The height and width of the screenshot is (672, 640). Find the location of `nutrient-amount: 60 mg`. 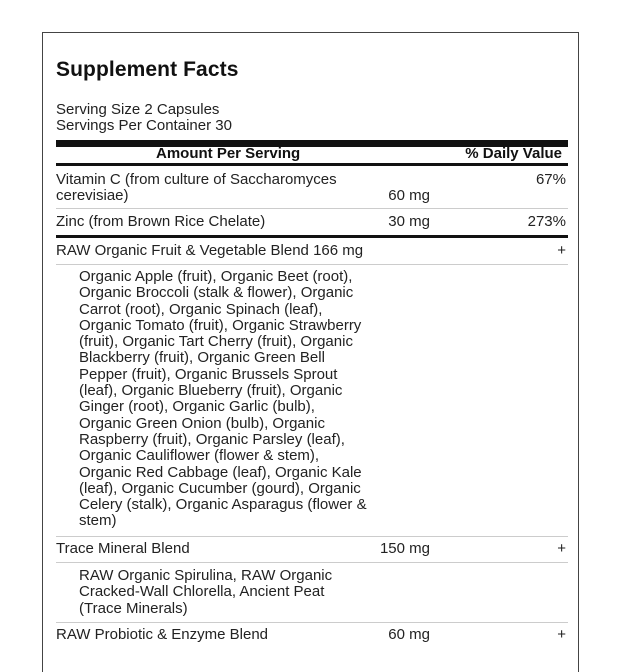

nutrient-amount: 60 mg is located at coordinates (409, 195).